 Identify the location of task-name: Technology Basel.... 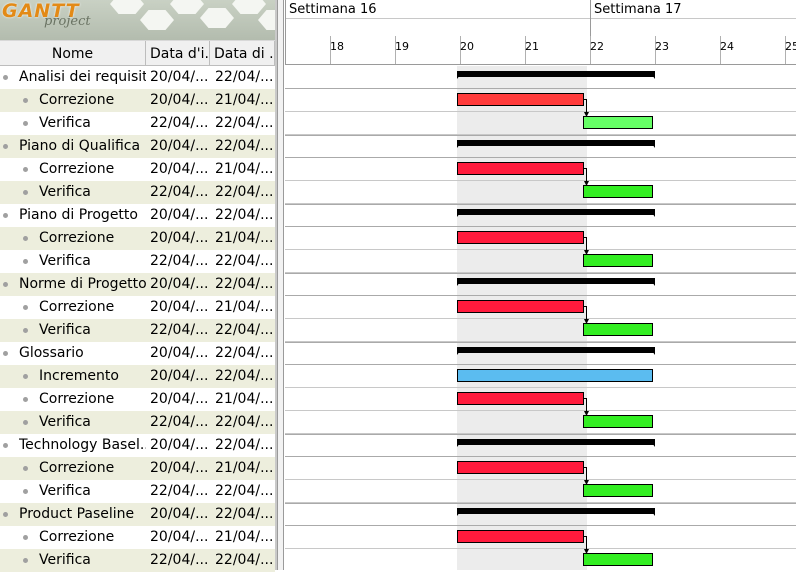
(82, 445).